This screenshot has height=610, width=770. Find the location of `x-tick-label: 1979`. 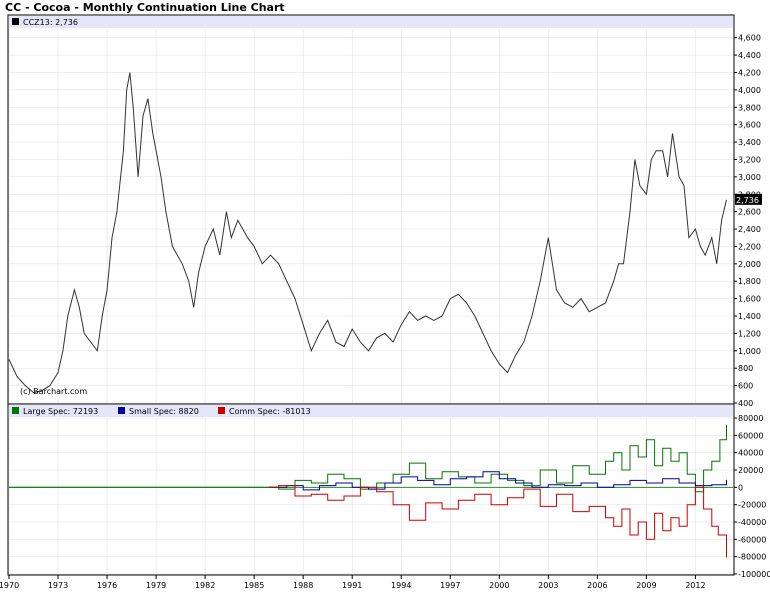

x-tick-label: 1979 is located at coordinates (156, 585).